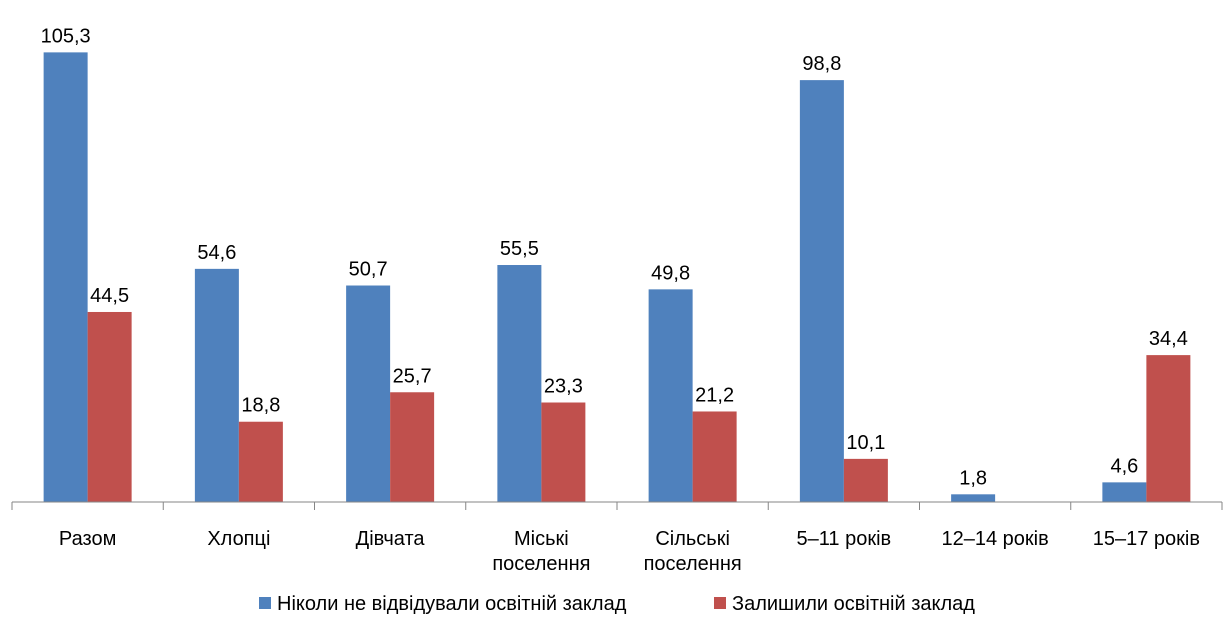  I want to click on data-label-series-2: 34,4, so click(1168, 339).